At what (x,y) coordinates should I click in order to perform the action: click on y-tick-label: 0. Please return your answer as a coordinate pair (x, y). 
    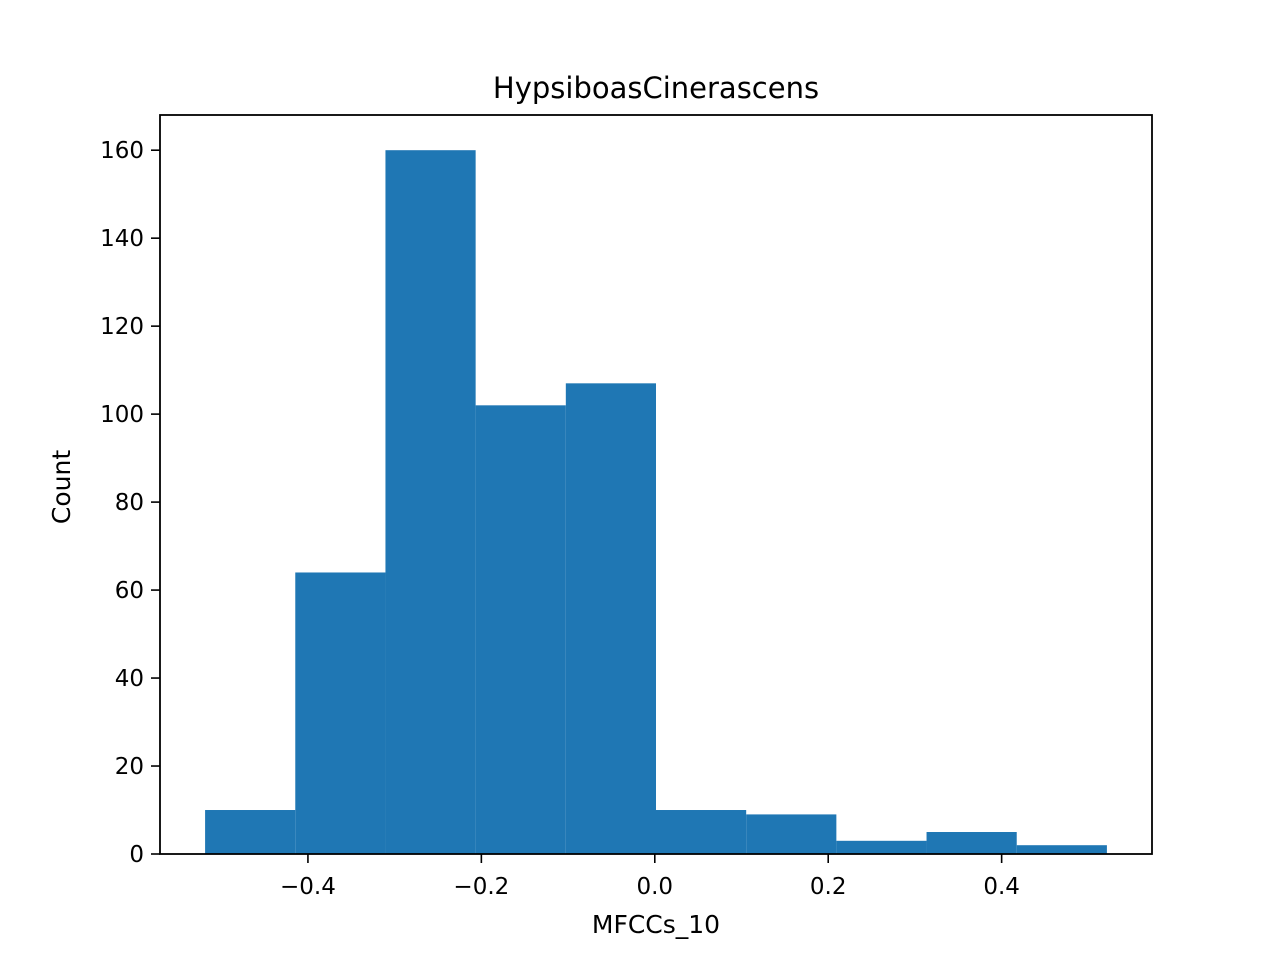
    Looking at the image, I should click on (136, 855).